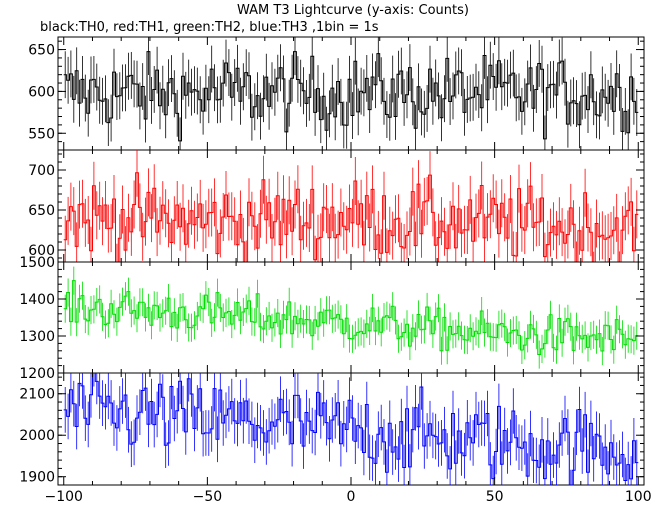 The image size is (651, 505). I want to click on y-tick-label: 1400, so click(37, 300).